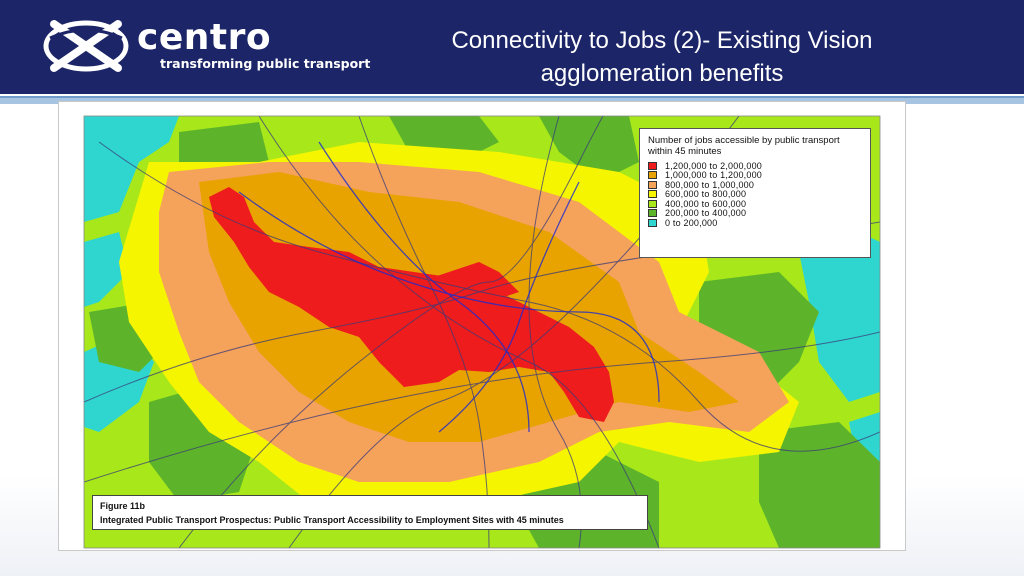 Image resolution: width=1024 pixels, height=576 pixels. I want to click on brand-name: centro, so click(204, 37).